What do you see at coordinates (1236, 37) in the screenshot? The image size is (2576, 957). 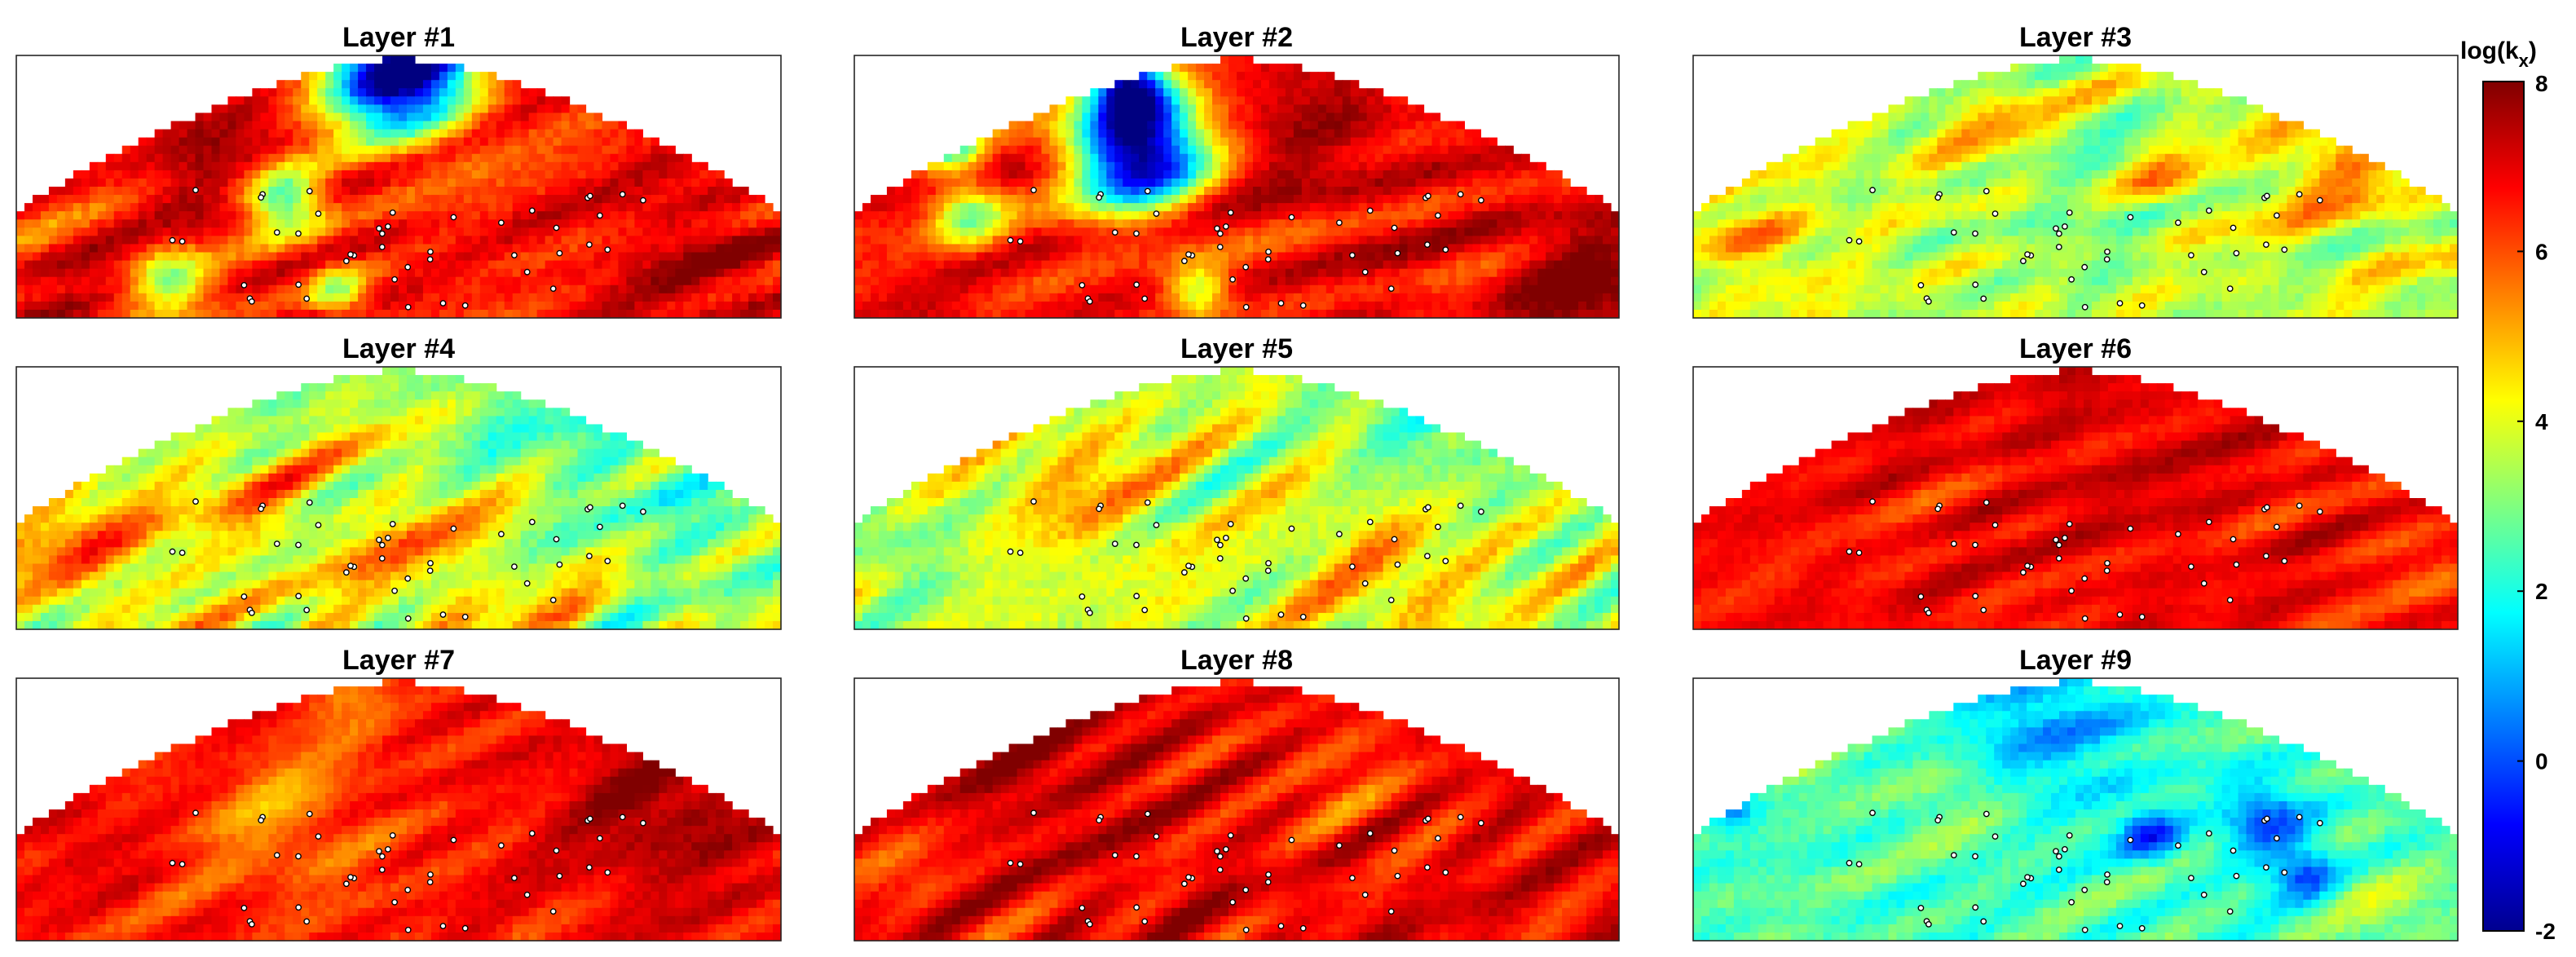 I see `panel-title: Layer #2` at bounding box center [1236, 37].